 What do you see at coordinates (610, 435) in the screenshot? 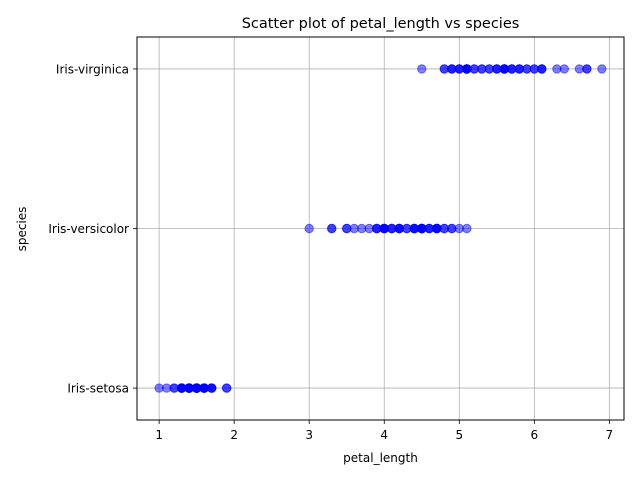
I see `x-tick-label: 7` at bounding box center [610, 435].